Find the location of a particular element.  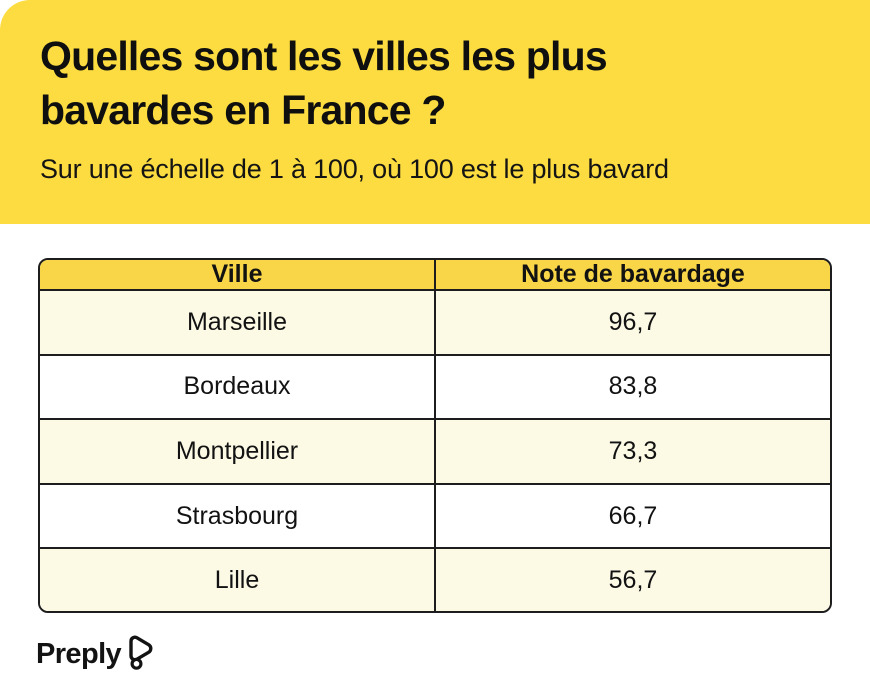

score-cell: 66,7 is located at coordinates (632, 516).